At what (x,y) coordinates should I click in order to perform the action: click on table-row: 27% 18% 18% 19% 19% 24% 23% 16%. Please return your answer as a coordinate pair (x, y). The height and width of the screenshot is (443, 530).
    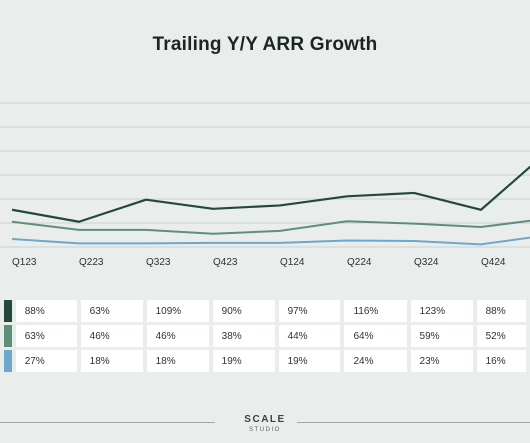
    Looking at the image, I should click on (265, 361).